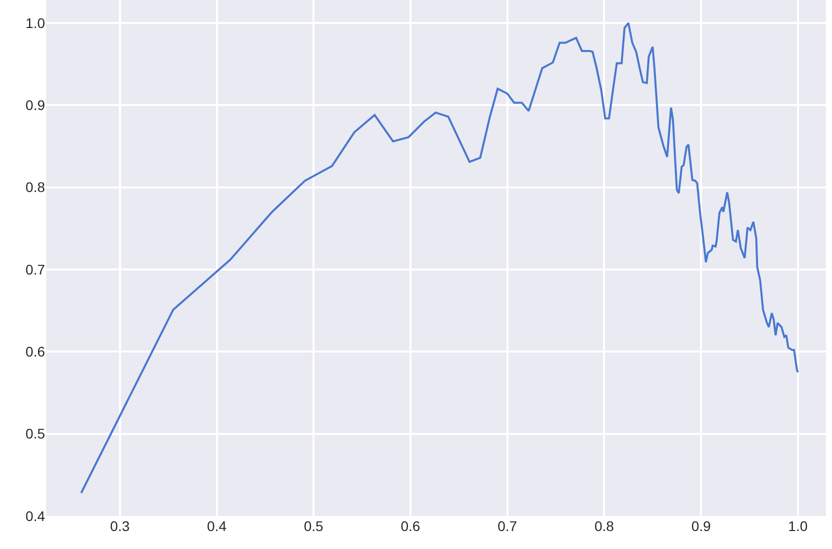 This screenshot has height=549, width=832. I want to click on y-tick-label: 0.4, so click(36, 516).